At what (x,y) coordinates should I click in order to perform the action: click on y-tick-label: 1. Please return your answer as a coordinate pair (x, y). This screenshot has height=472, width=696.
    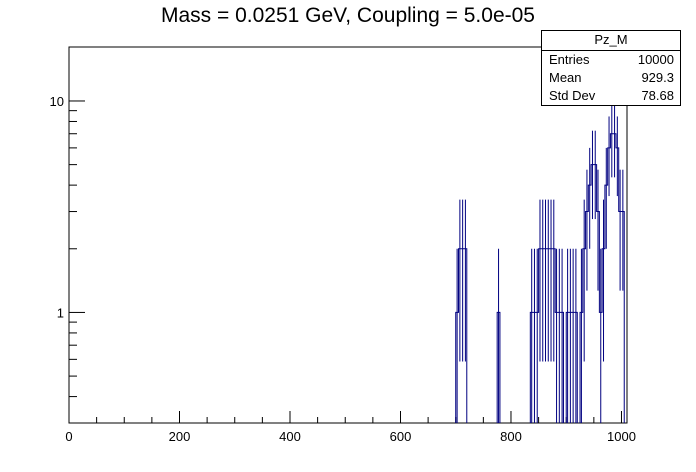
    Looking at the image, I should click on (60, 312).